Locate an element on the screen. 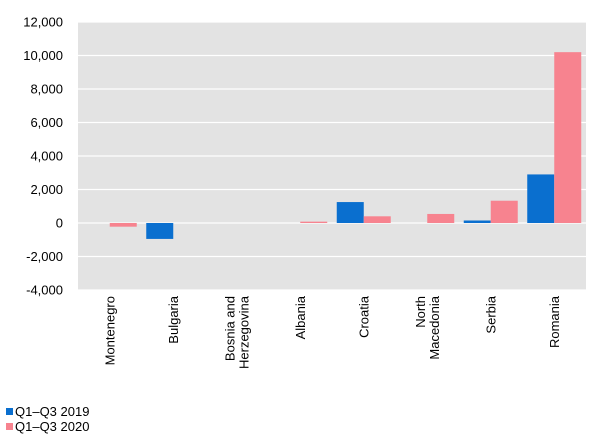 This screenshot has height=441, width=589. y-tick-label: 4,000 is located at coordinates (46, 156).